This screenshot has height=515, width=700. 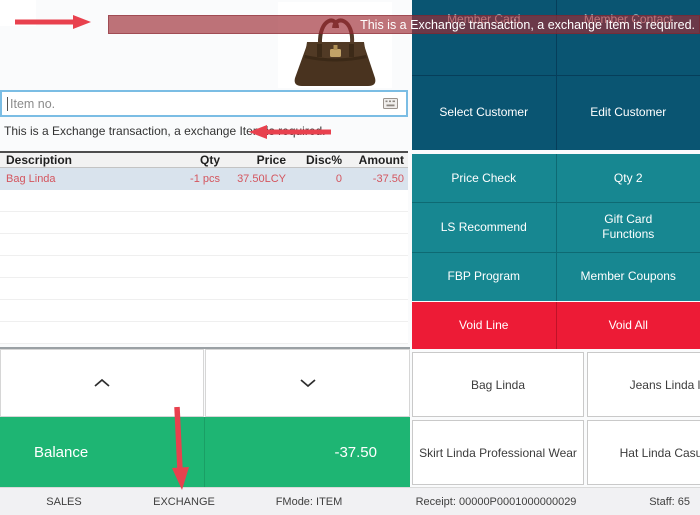 What do you see at coordinates (498, 452) in the screenshot?
I see `product-skirt-linda-button: Skirt Linda Professional Wear` at bounding box center [498, 452].